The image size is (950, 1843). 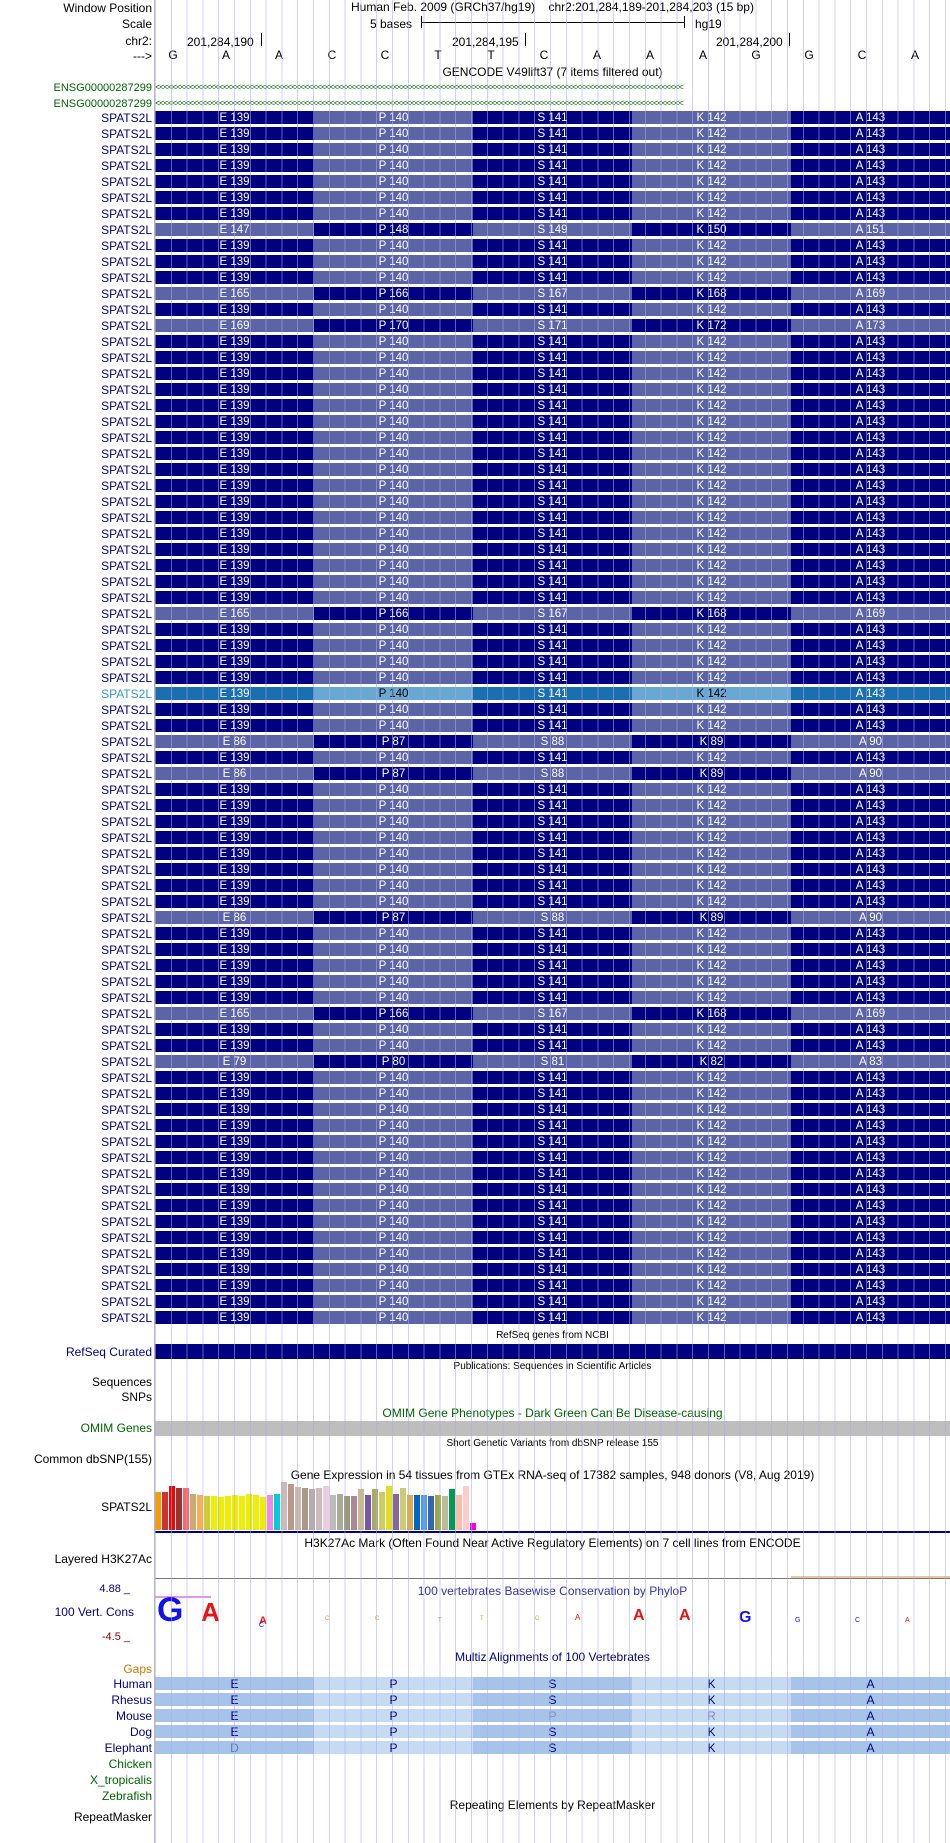 I want to click on dbsnp-label: Common dbSNP(155), so click(x=92, y=1459).